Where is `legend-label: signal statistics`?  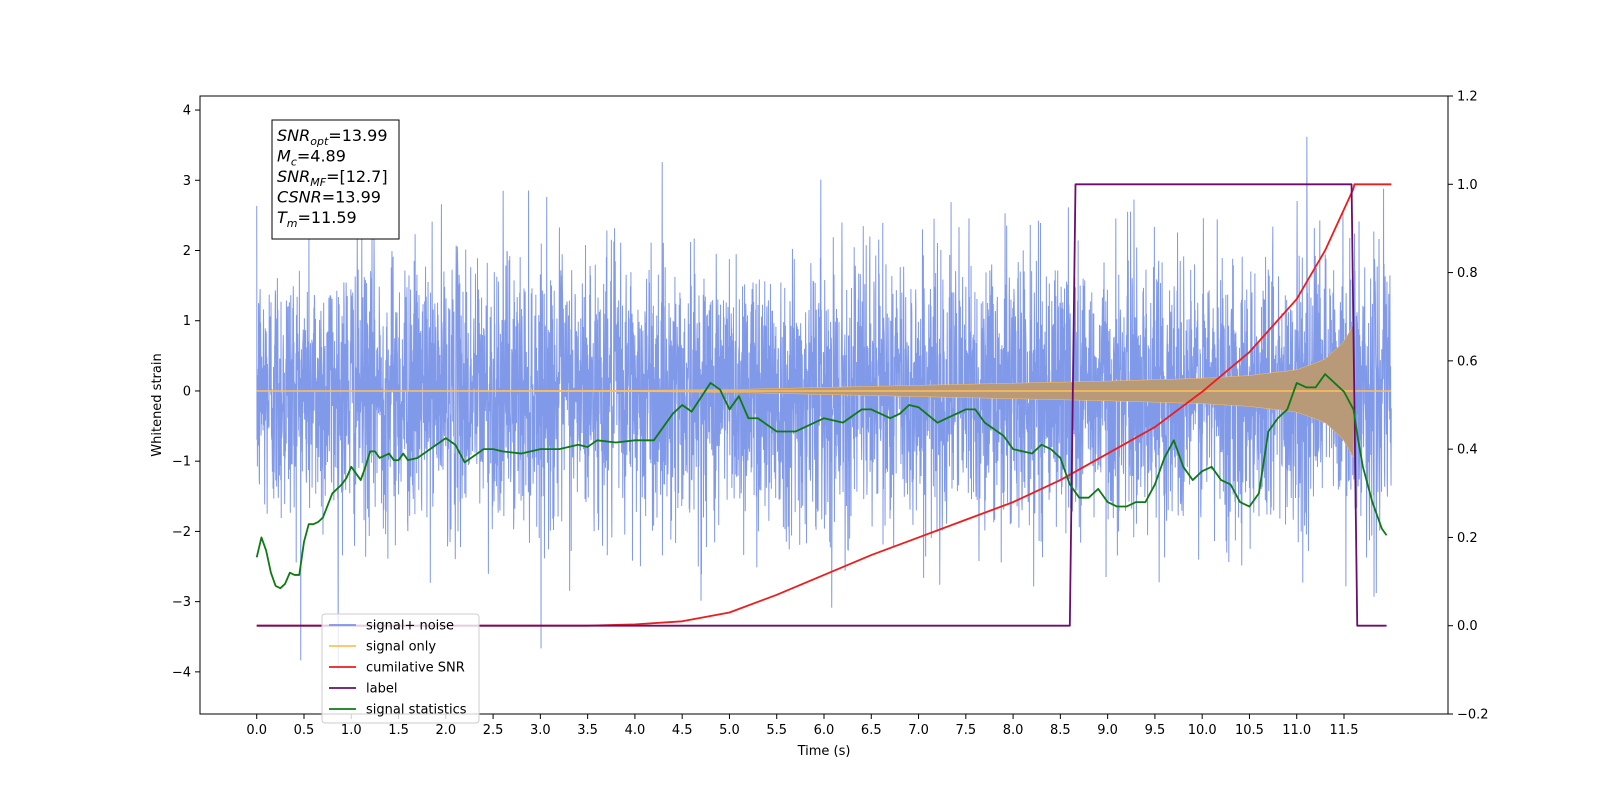
legend-label: signal statistics is located at coordinates (416, 710).